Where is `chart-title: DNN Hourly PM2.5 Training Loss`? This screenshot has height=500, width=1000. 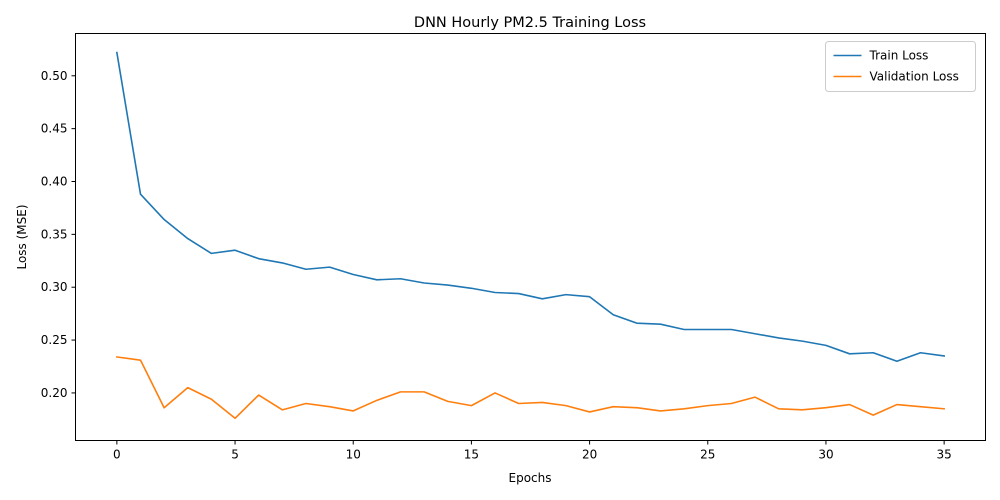
chart-title: DNN Hourly PM2.5 Training Loss is located at coordinates (530, 23).